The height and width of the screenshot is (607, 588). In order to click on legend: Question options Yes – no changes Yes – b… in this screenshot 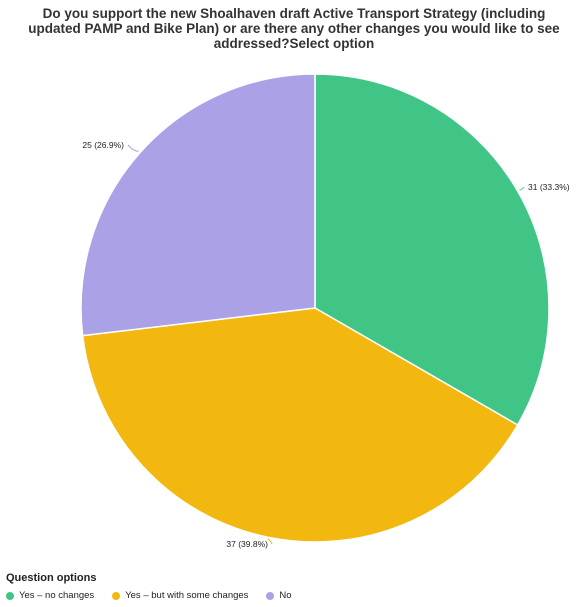, I will do `click(158, 586)`.